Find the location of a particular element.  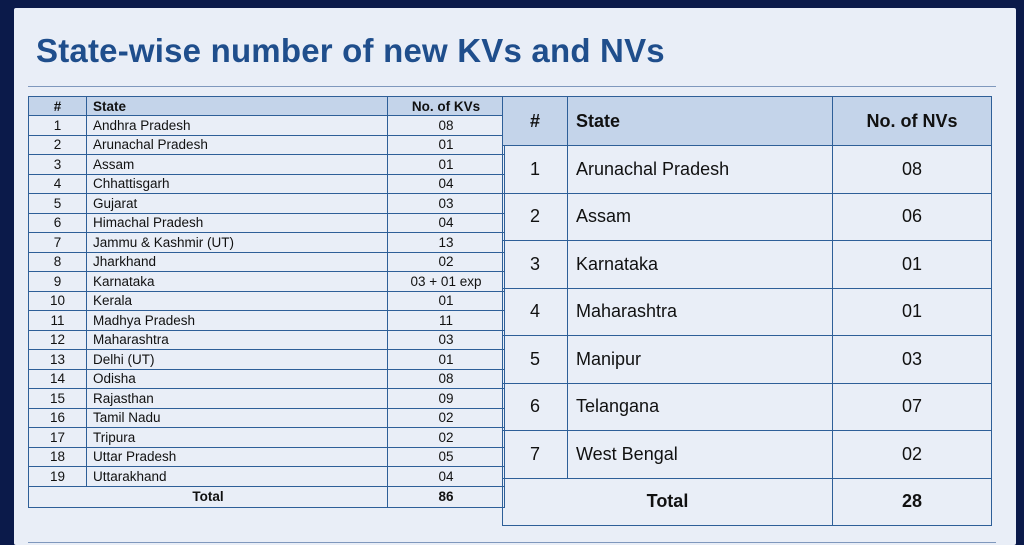

kv-row-number: 16 is located at coordinates (57, 417).